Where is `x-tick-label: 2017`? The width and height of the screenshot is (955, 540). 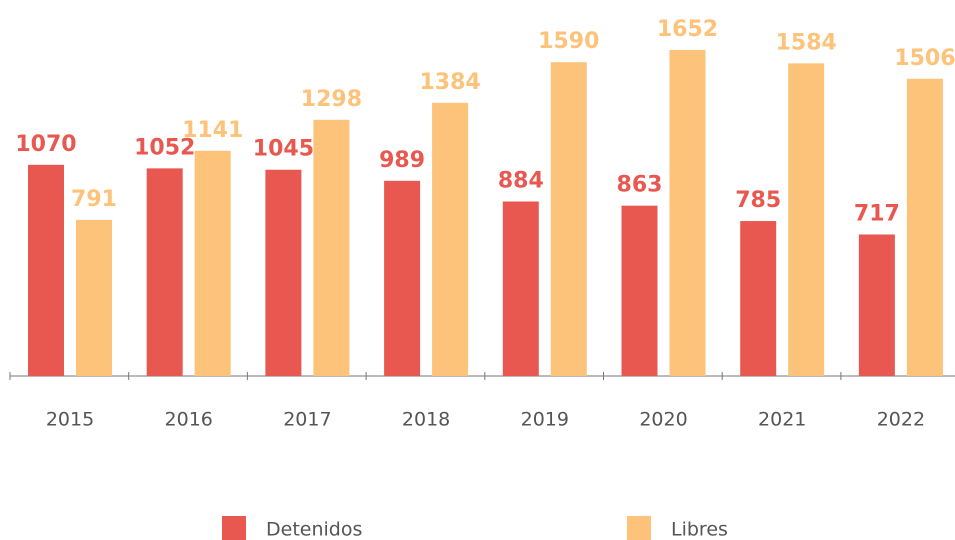 x-tick-label: 2017 is located at coordinates (307, 420).